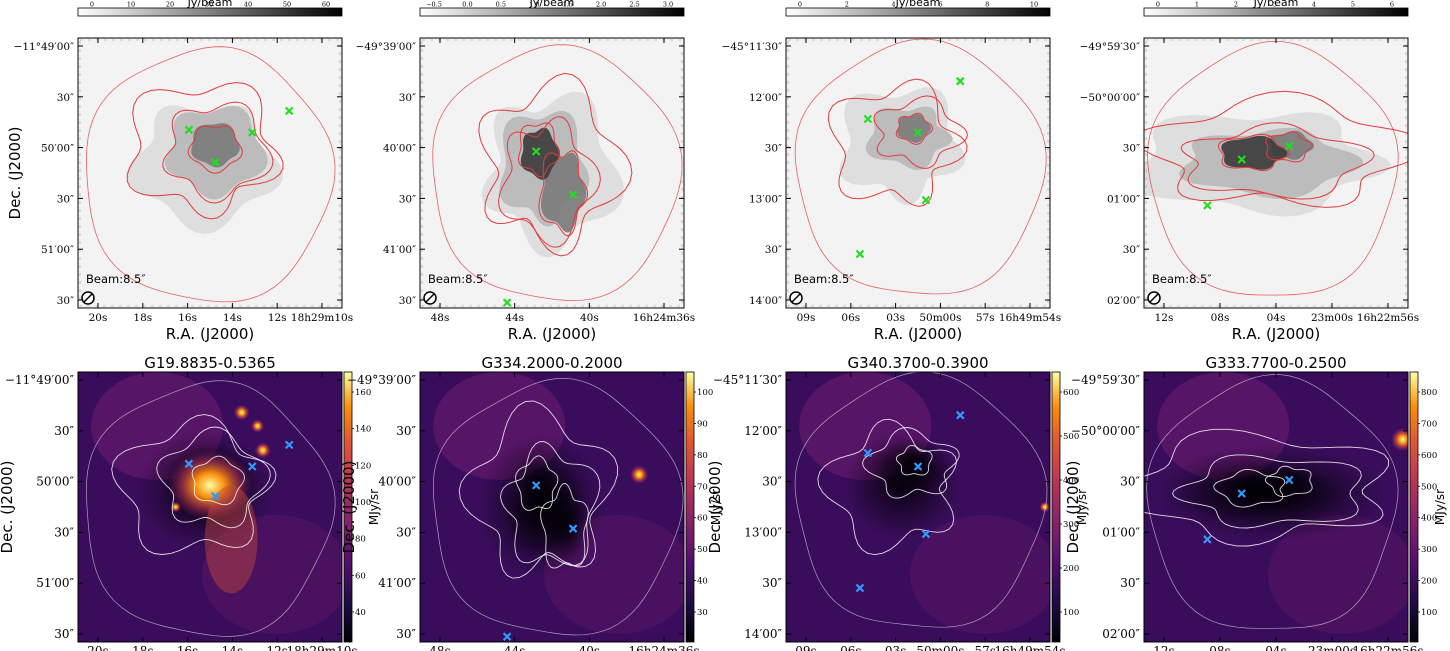 The width and height of the screenshot is (1450, 651). I want to click on colorbar-tick-label: 30, so click(702, 613).